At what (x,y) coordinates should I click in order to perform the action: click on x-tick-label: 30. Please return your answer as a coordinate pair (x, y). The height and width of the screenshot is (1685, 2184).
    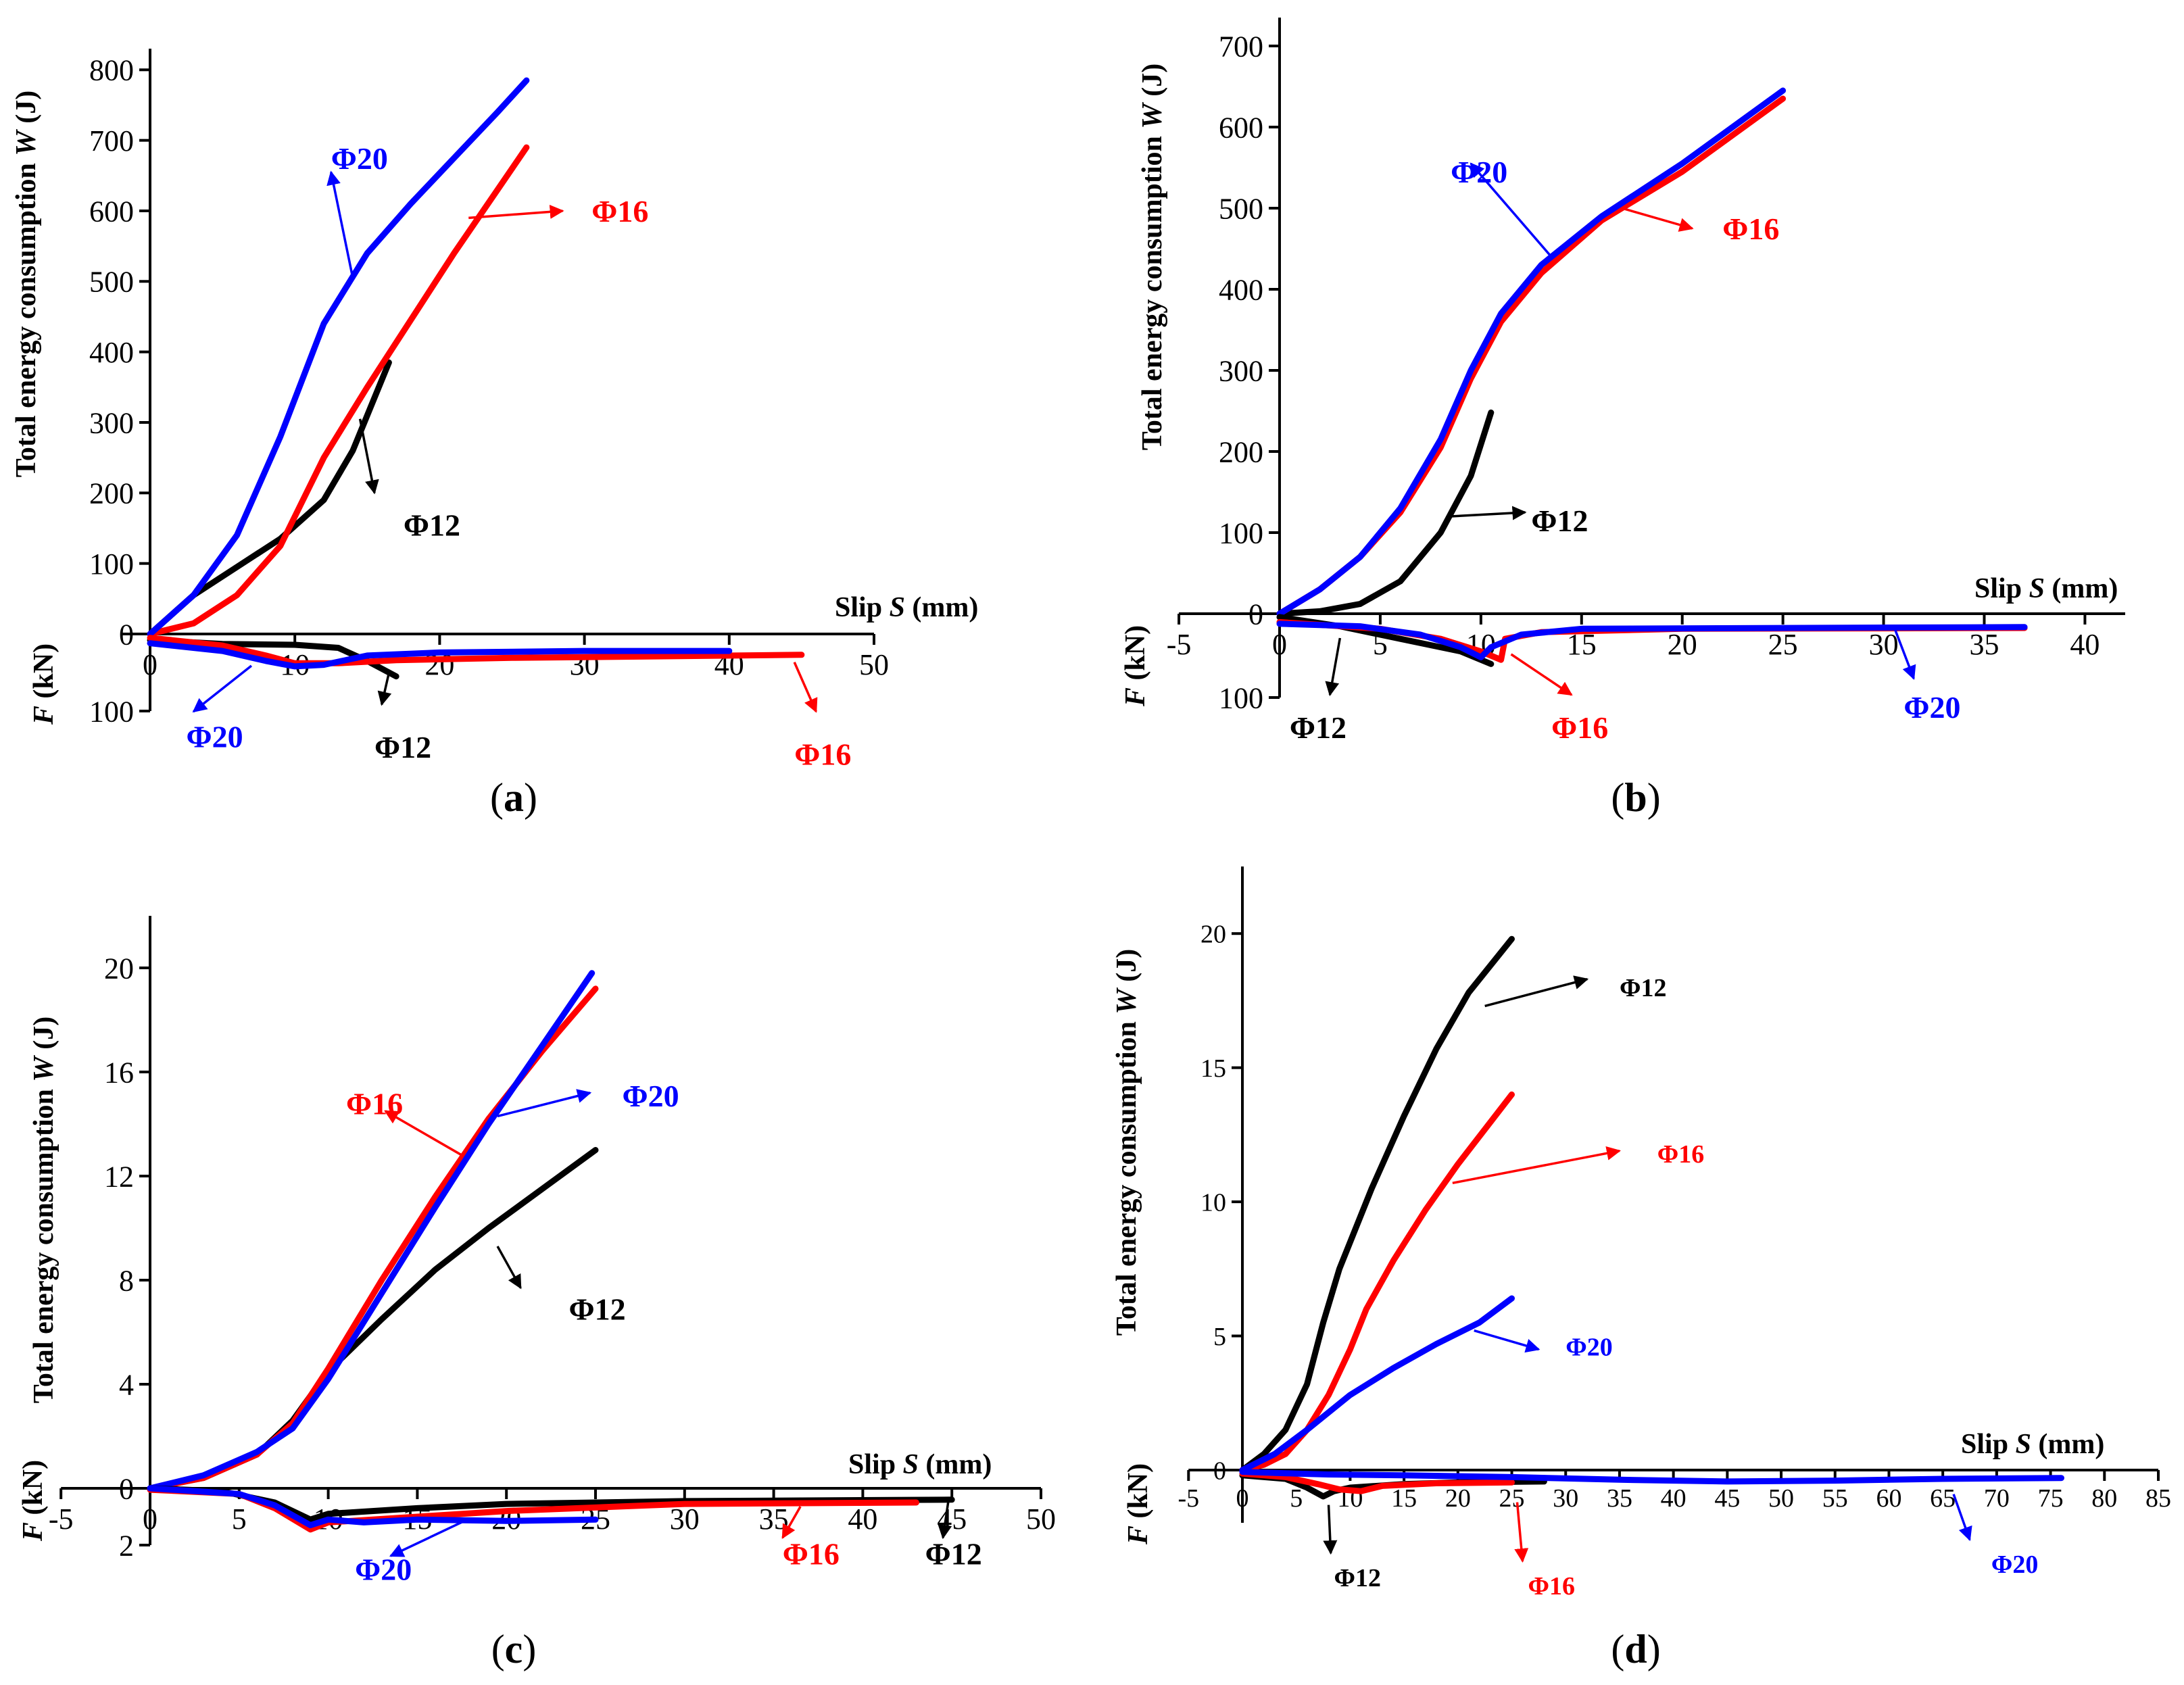
    Looking at the image, I should click on (685, 1520).